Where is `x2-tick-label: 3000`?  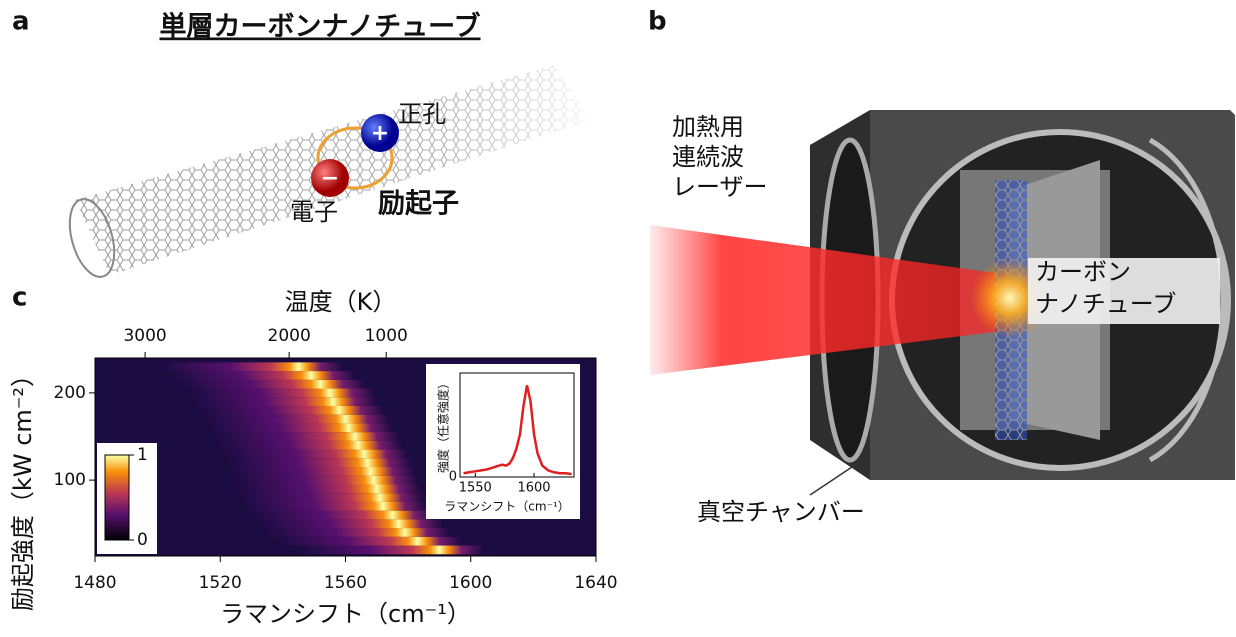 x2-tick-label: 3000 is located at coordinates (144, 336).